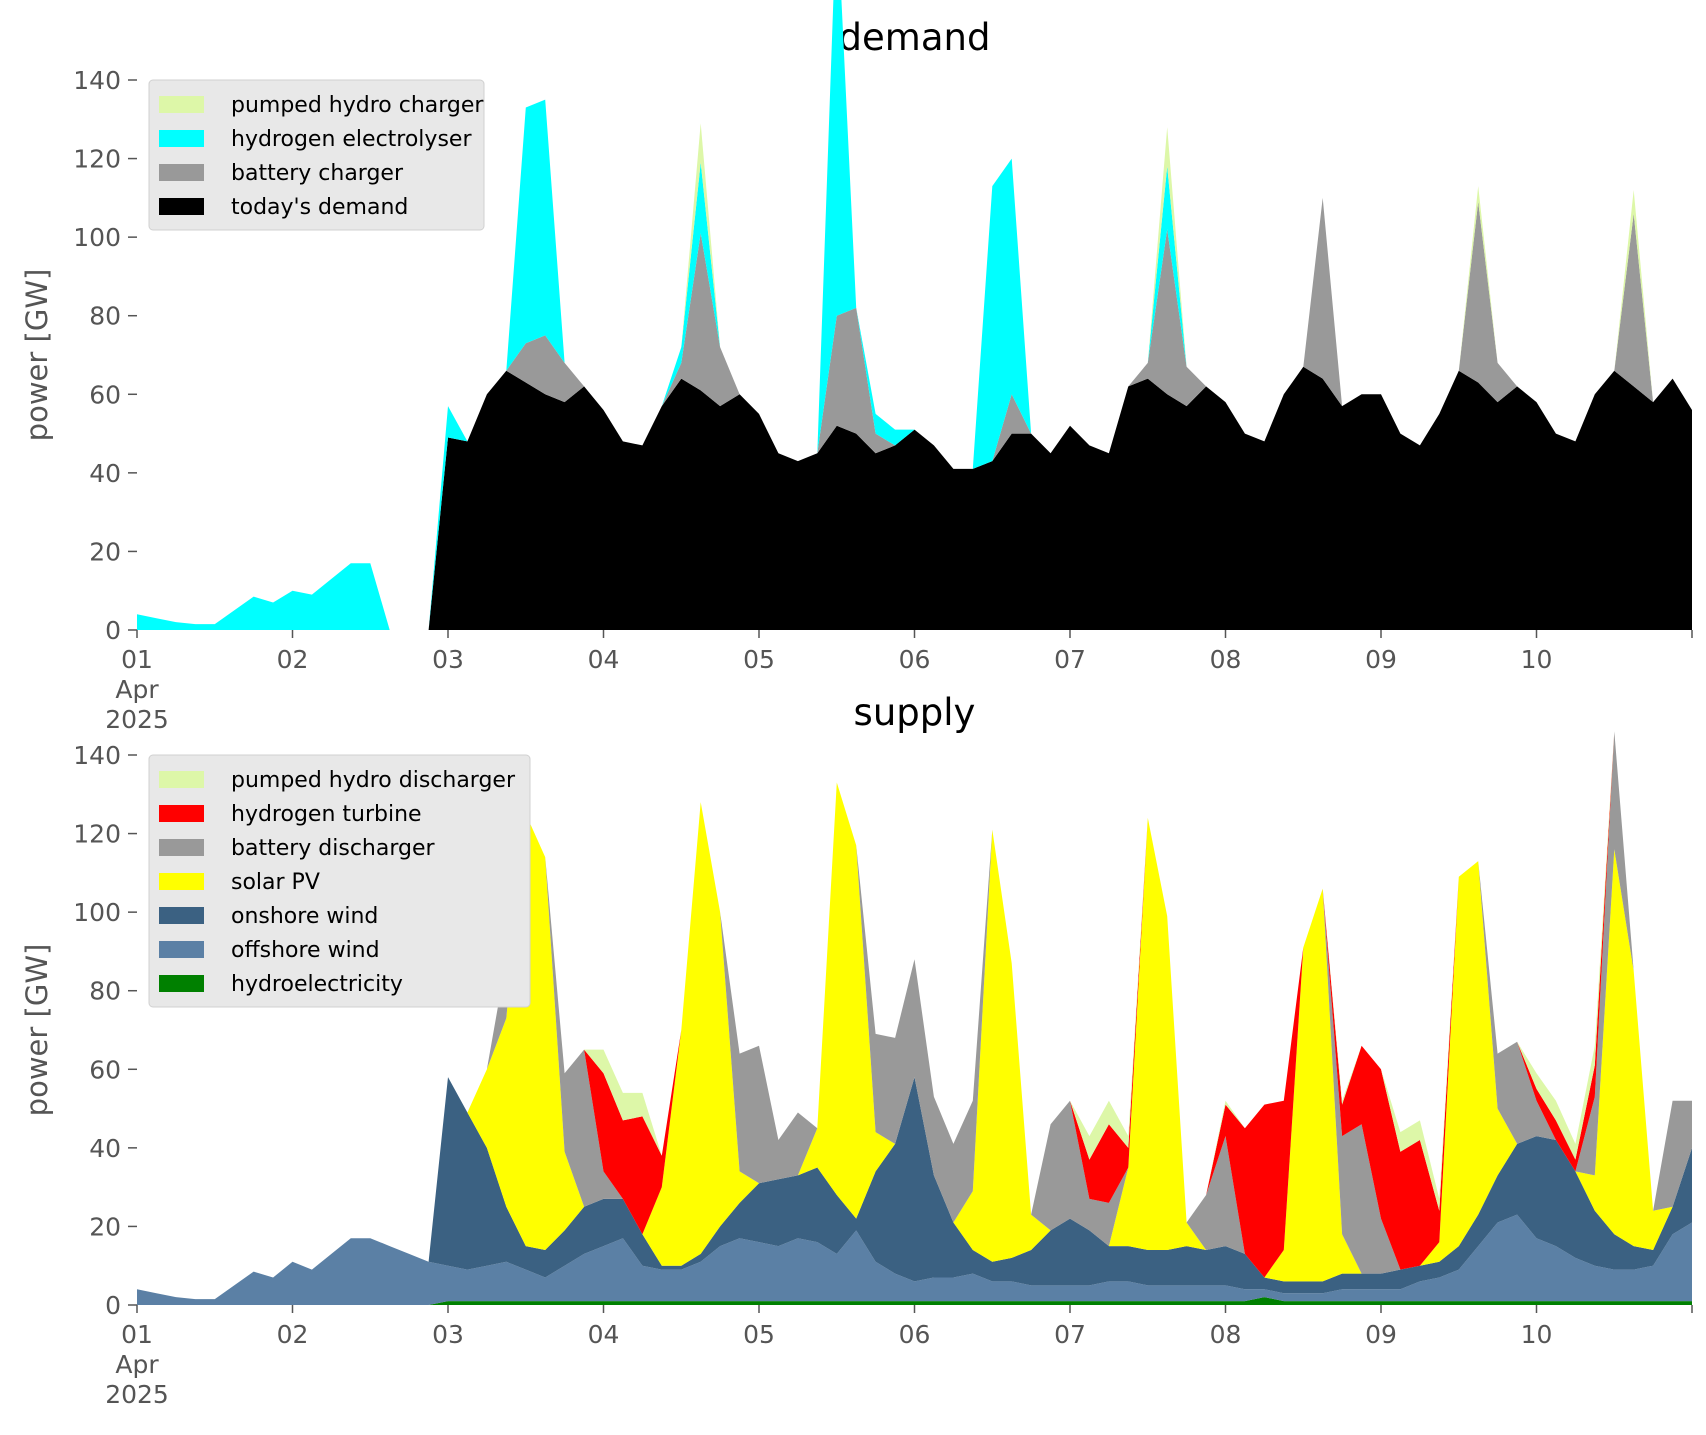 The width and height of the screenshot is (1706, 1435). I want to click on legend-label: hydroelectricity, so click(317, 984).